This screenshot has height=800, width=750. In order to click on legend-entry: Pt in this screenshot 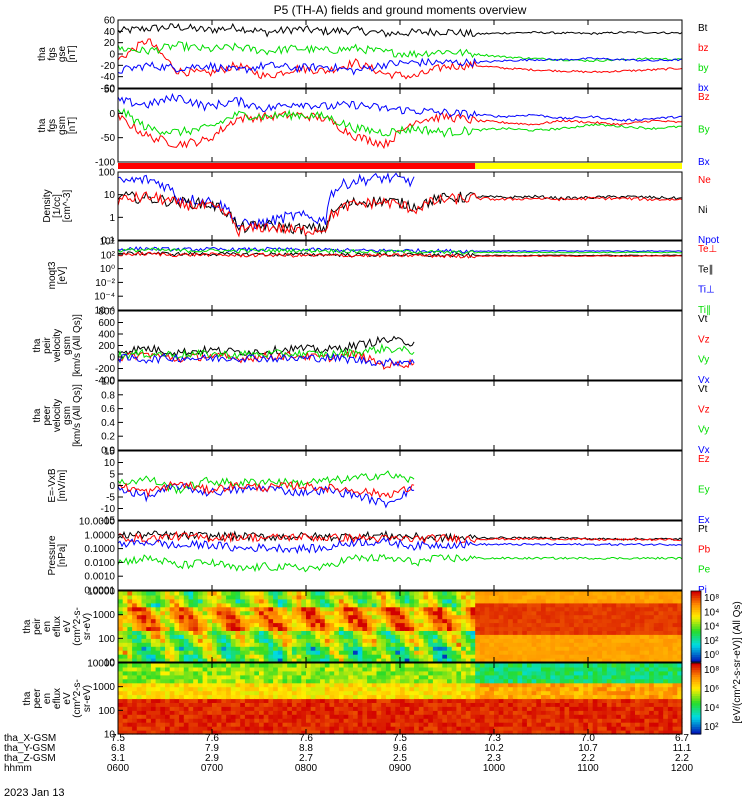, I will do `click(703, 529)`.